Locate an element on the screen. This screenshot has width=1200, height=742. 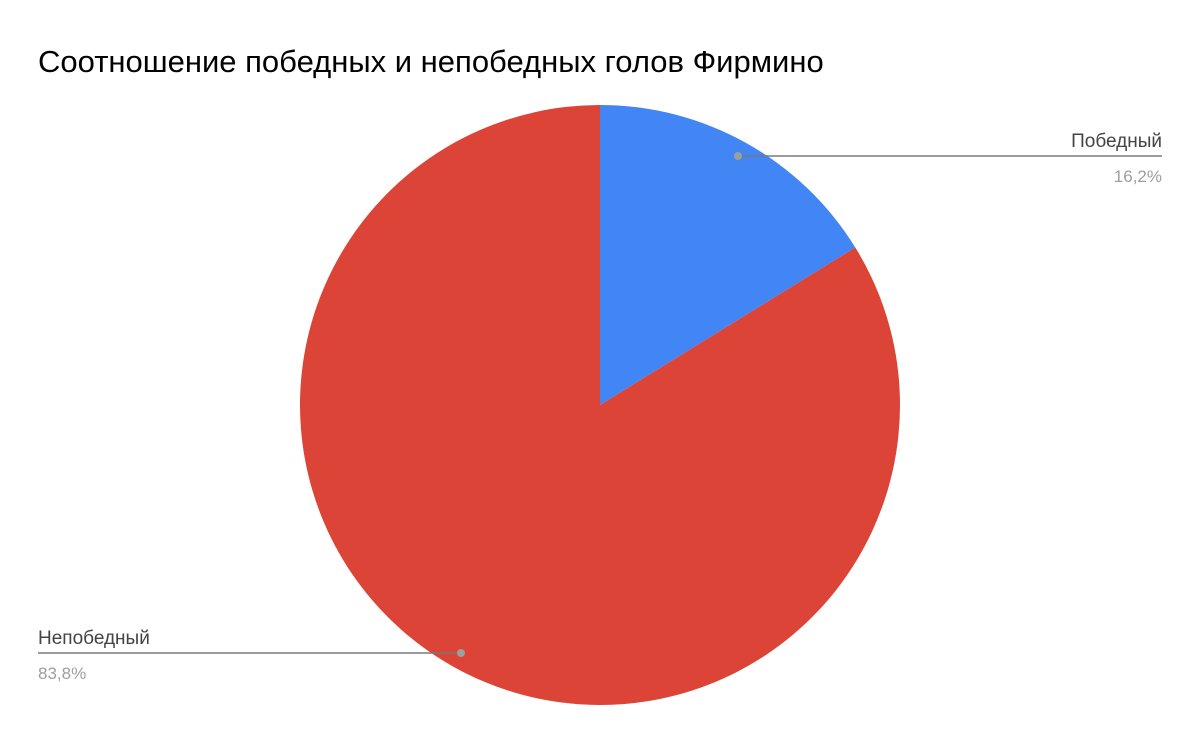
slice-percent-victory: 16,2% is located at coordinates (1138, 176).